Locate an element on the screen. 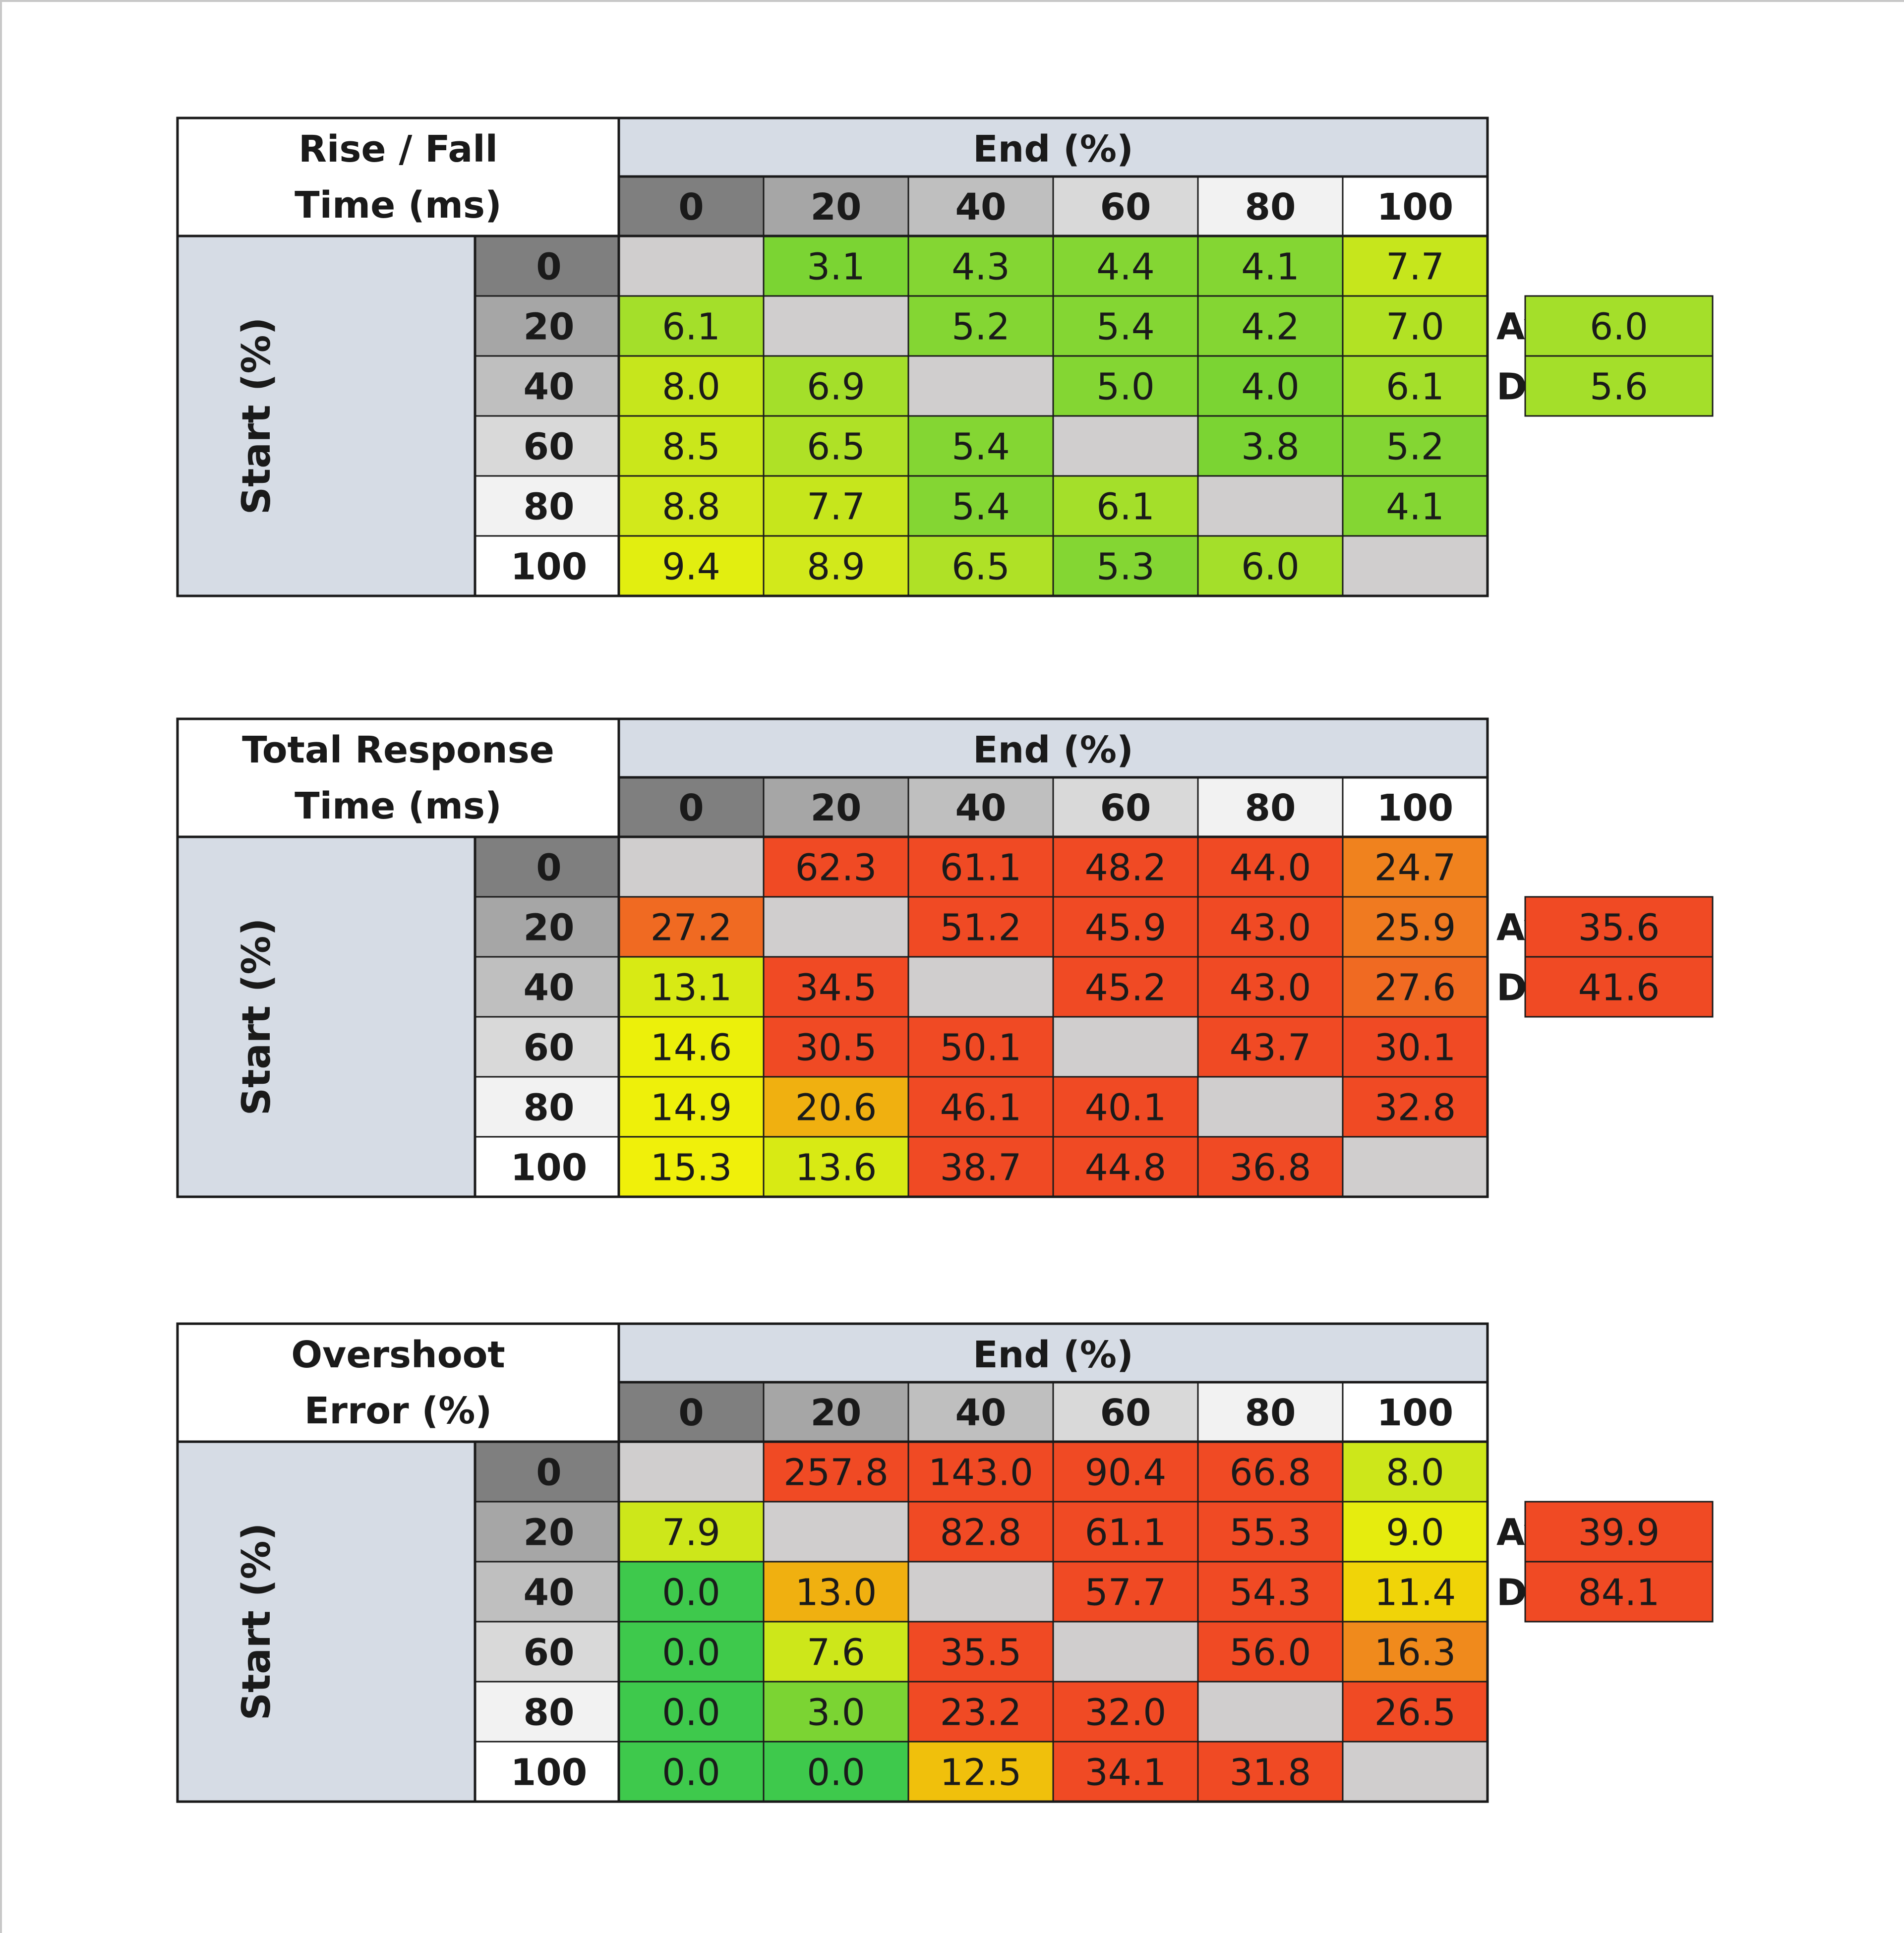 Image resolution: width=1904 pixels, height=1933 pixels. summary-value: 41.6 is located at coordinates (1619, 988).